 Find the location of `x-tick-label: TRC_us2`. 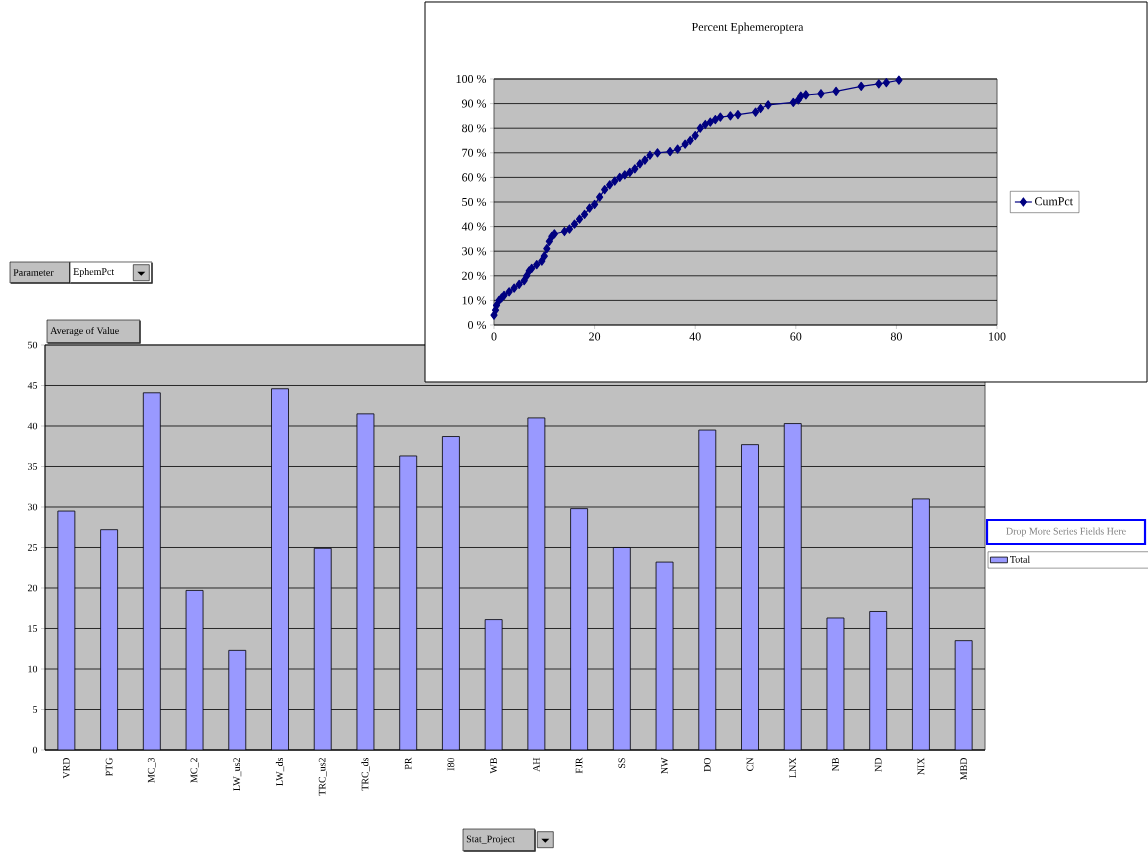

x-tick-label: TRC_us2 is located at coordinates (322, 777).